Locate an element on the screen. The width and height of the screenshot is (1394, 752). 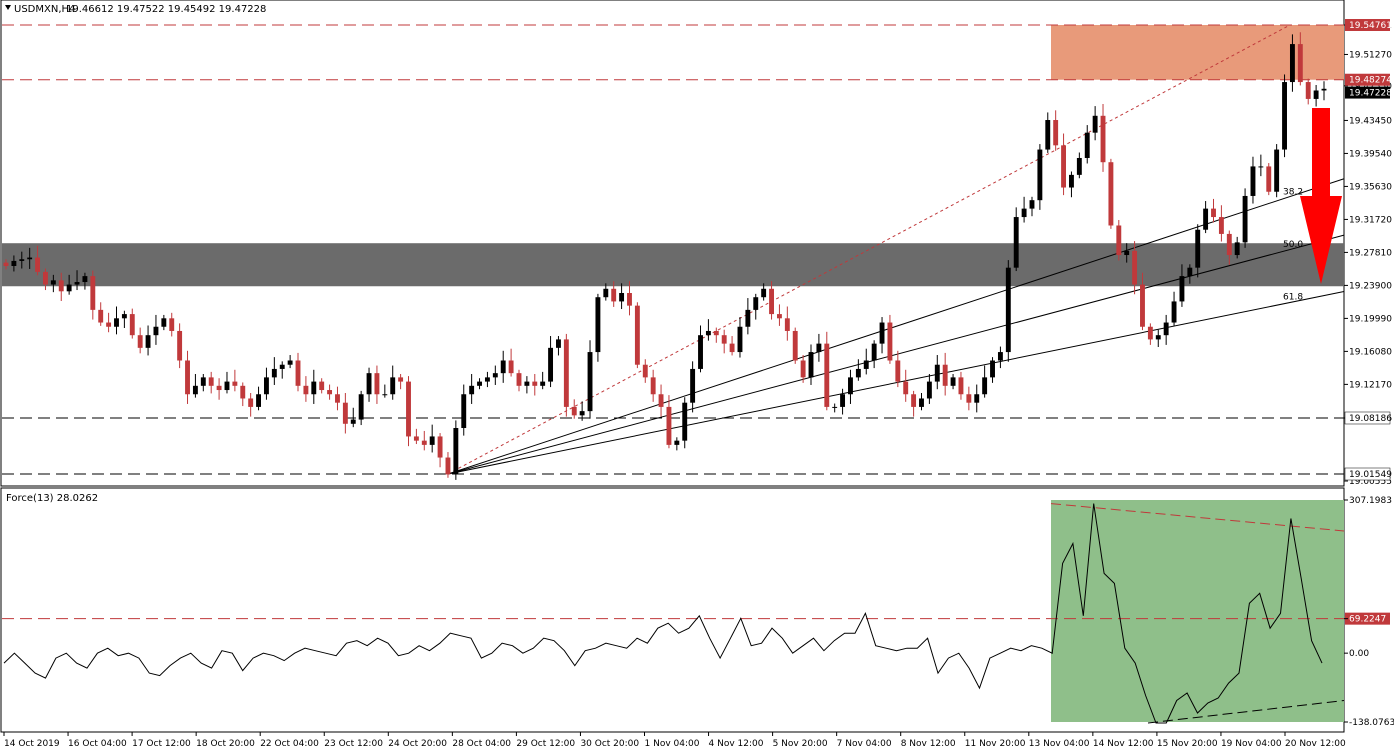
price-axis-label: 19.35630 is located at coordinates (1370, 187).